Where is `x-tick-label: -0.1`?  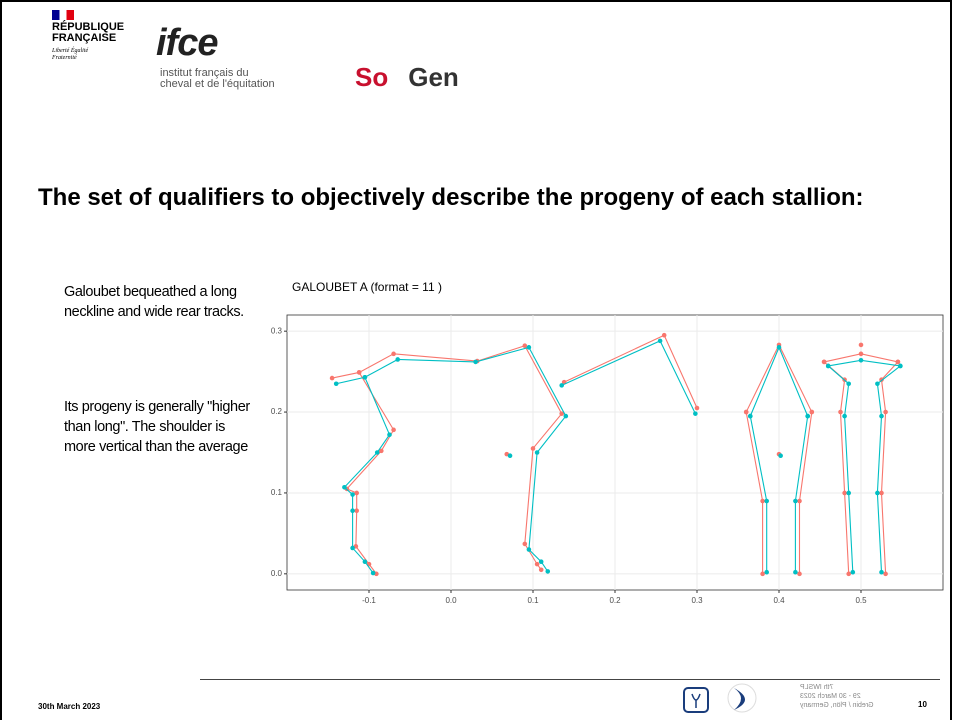 x-tick-label: -0.1 is located at coordinates (369, 600).